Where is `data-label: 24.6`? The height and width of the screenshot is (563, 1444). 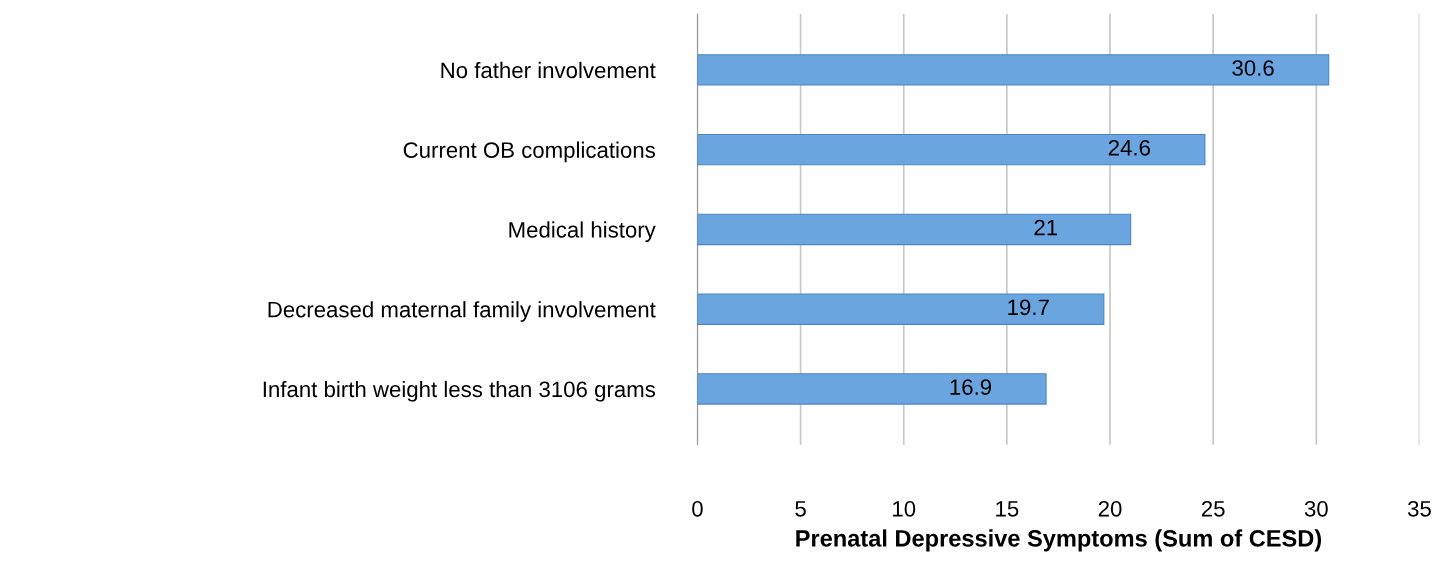
data-label: 24.6 is located at coordinates (1129, 147).